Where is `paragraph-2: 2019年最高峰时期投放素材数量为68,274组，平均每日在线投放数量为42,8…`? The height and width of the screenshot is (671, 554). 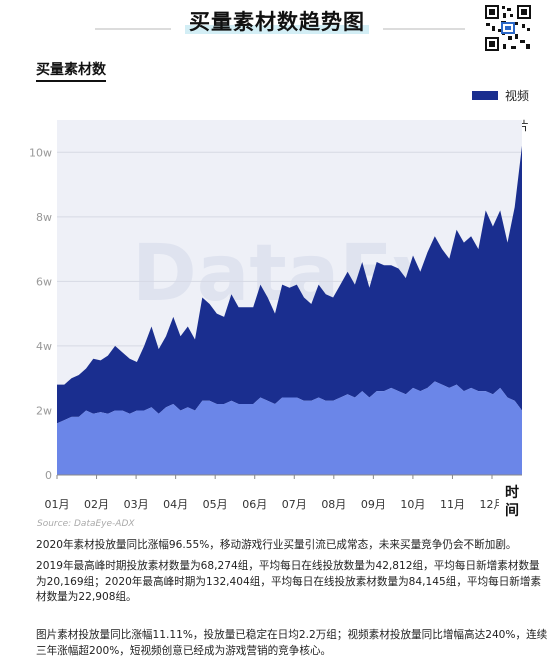
paragraph-2: 2019年最高峰时期投放素材数量为68,274组，平均每日在线投放数量为42,8… is located at coordinates (289, 582).